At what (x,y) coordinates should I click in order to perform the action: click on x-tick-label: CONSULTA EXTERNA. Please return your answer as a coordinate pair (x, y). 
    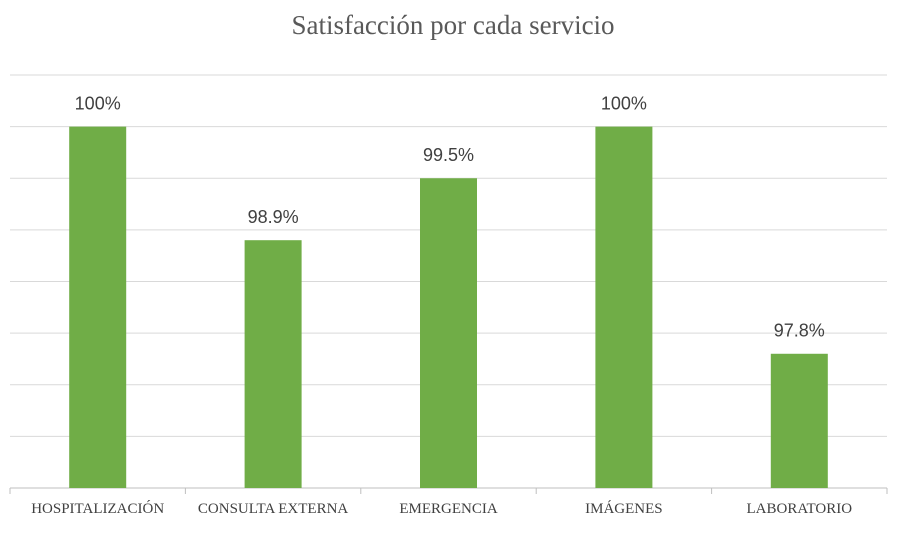
    Looking at the image, I should click on (273, 509).